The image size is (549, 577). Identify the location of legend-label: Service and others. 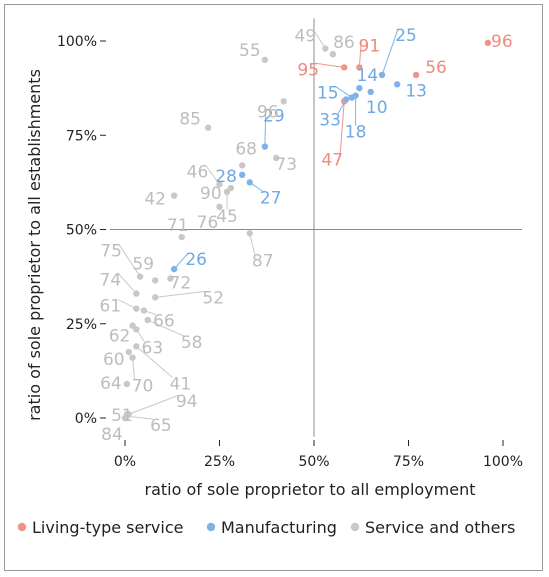
(440, 527).